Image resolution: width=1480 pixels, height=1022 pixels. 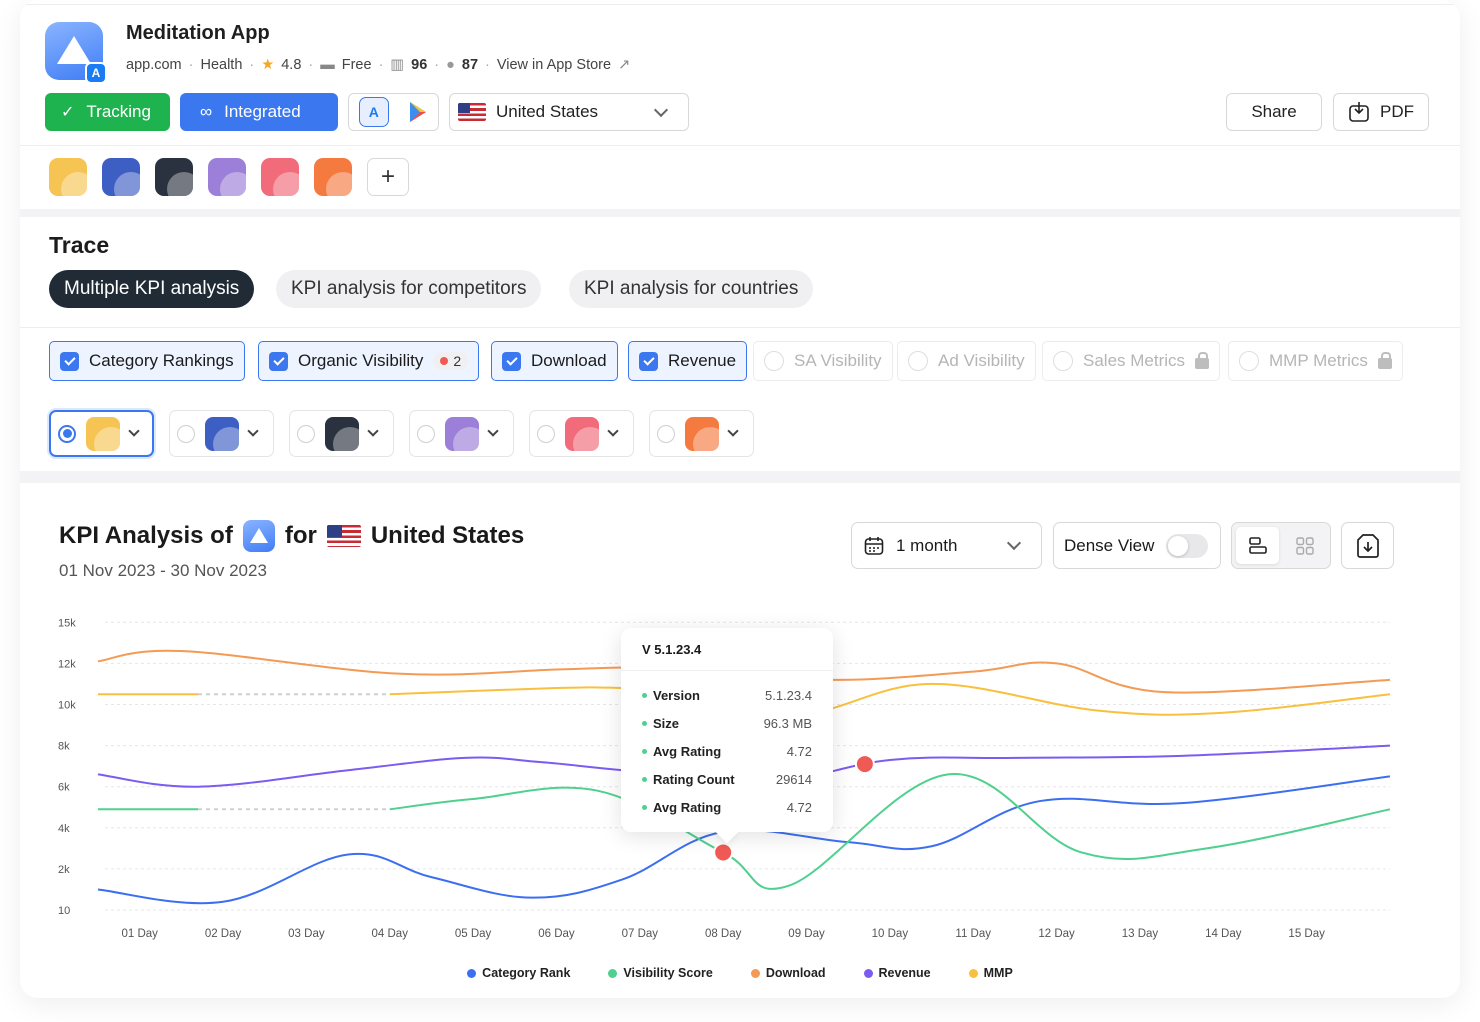 What do you see at coordinates (262, 111) in the screenshot?
I see `integrated-label: Integrated` at bounding box center [262, 111].